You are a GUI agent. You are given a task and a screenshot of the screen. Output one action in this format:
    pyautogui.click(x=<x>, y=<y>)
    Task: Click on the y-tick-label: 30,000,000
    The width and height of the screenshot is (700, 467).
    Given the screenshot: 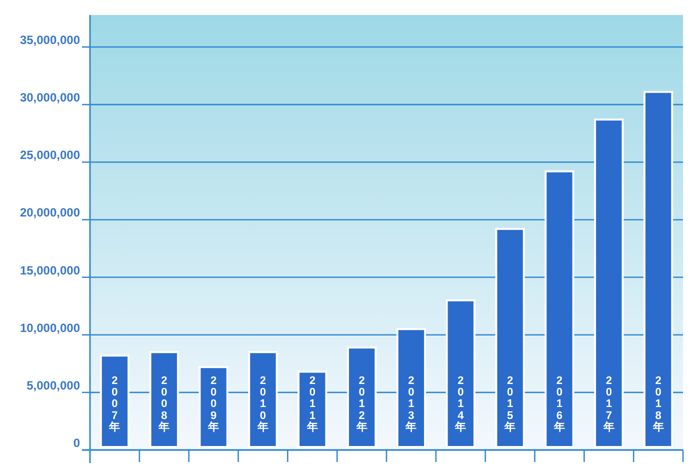 What is the action you would take?
    pyautogui.click(x=50, y=97)
    